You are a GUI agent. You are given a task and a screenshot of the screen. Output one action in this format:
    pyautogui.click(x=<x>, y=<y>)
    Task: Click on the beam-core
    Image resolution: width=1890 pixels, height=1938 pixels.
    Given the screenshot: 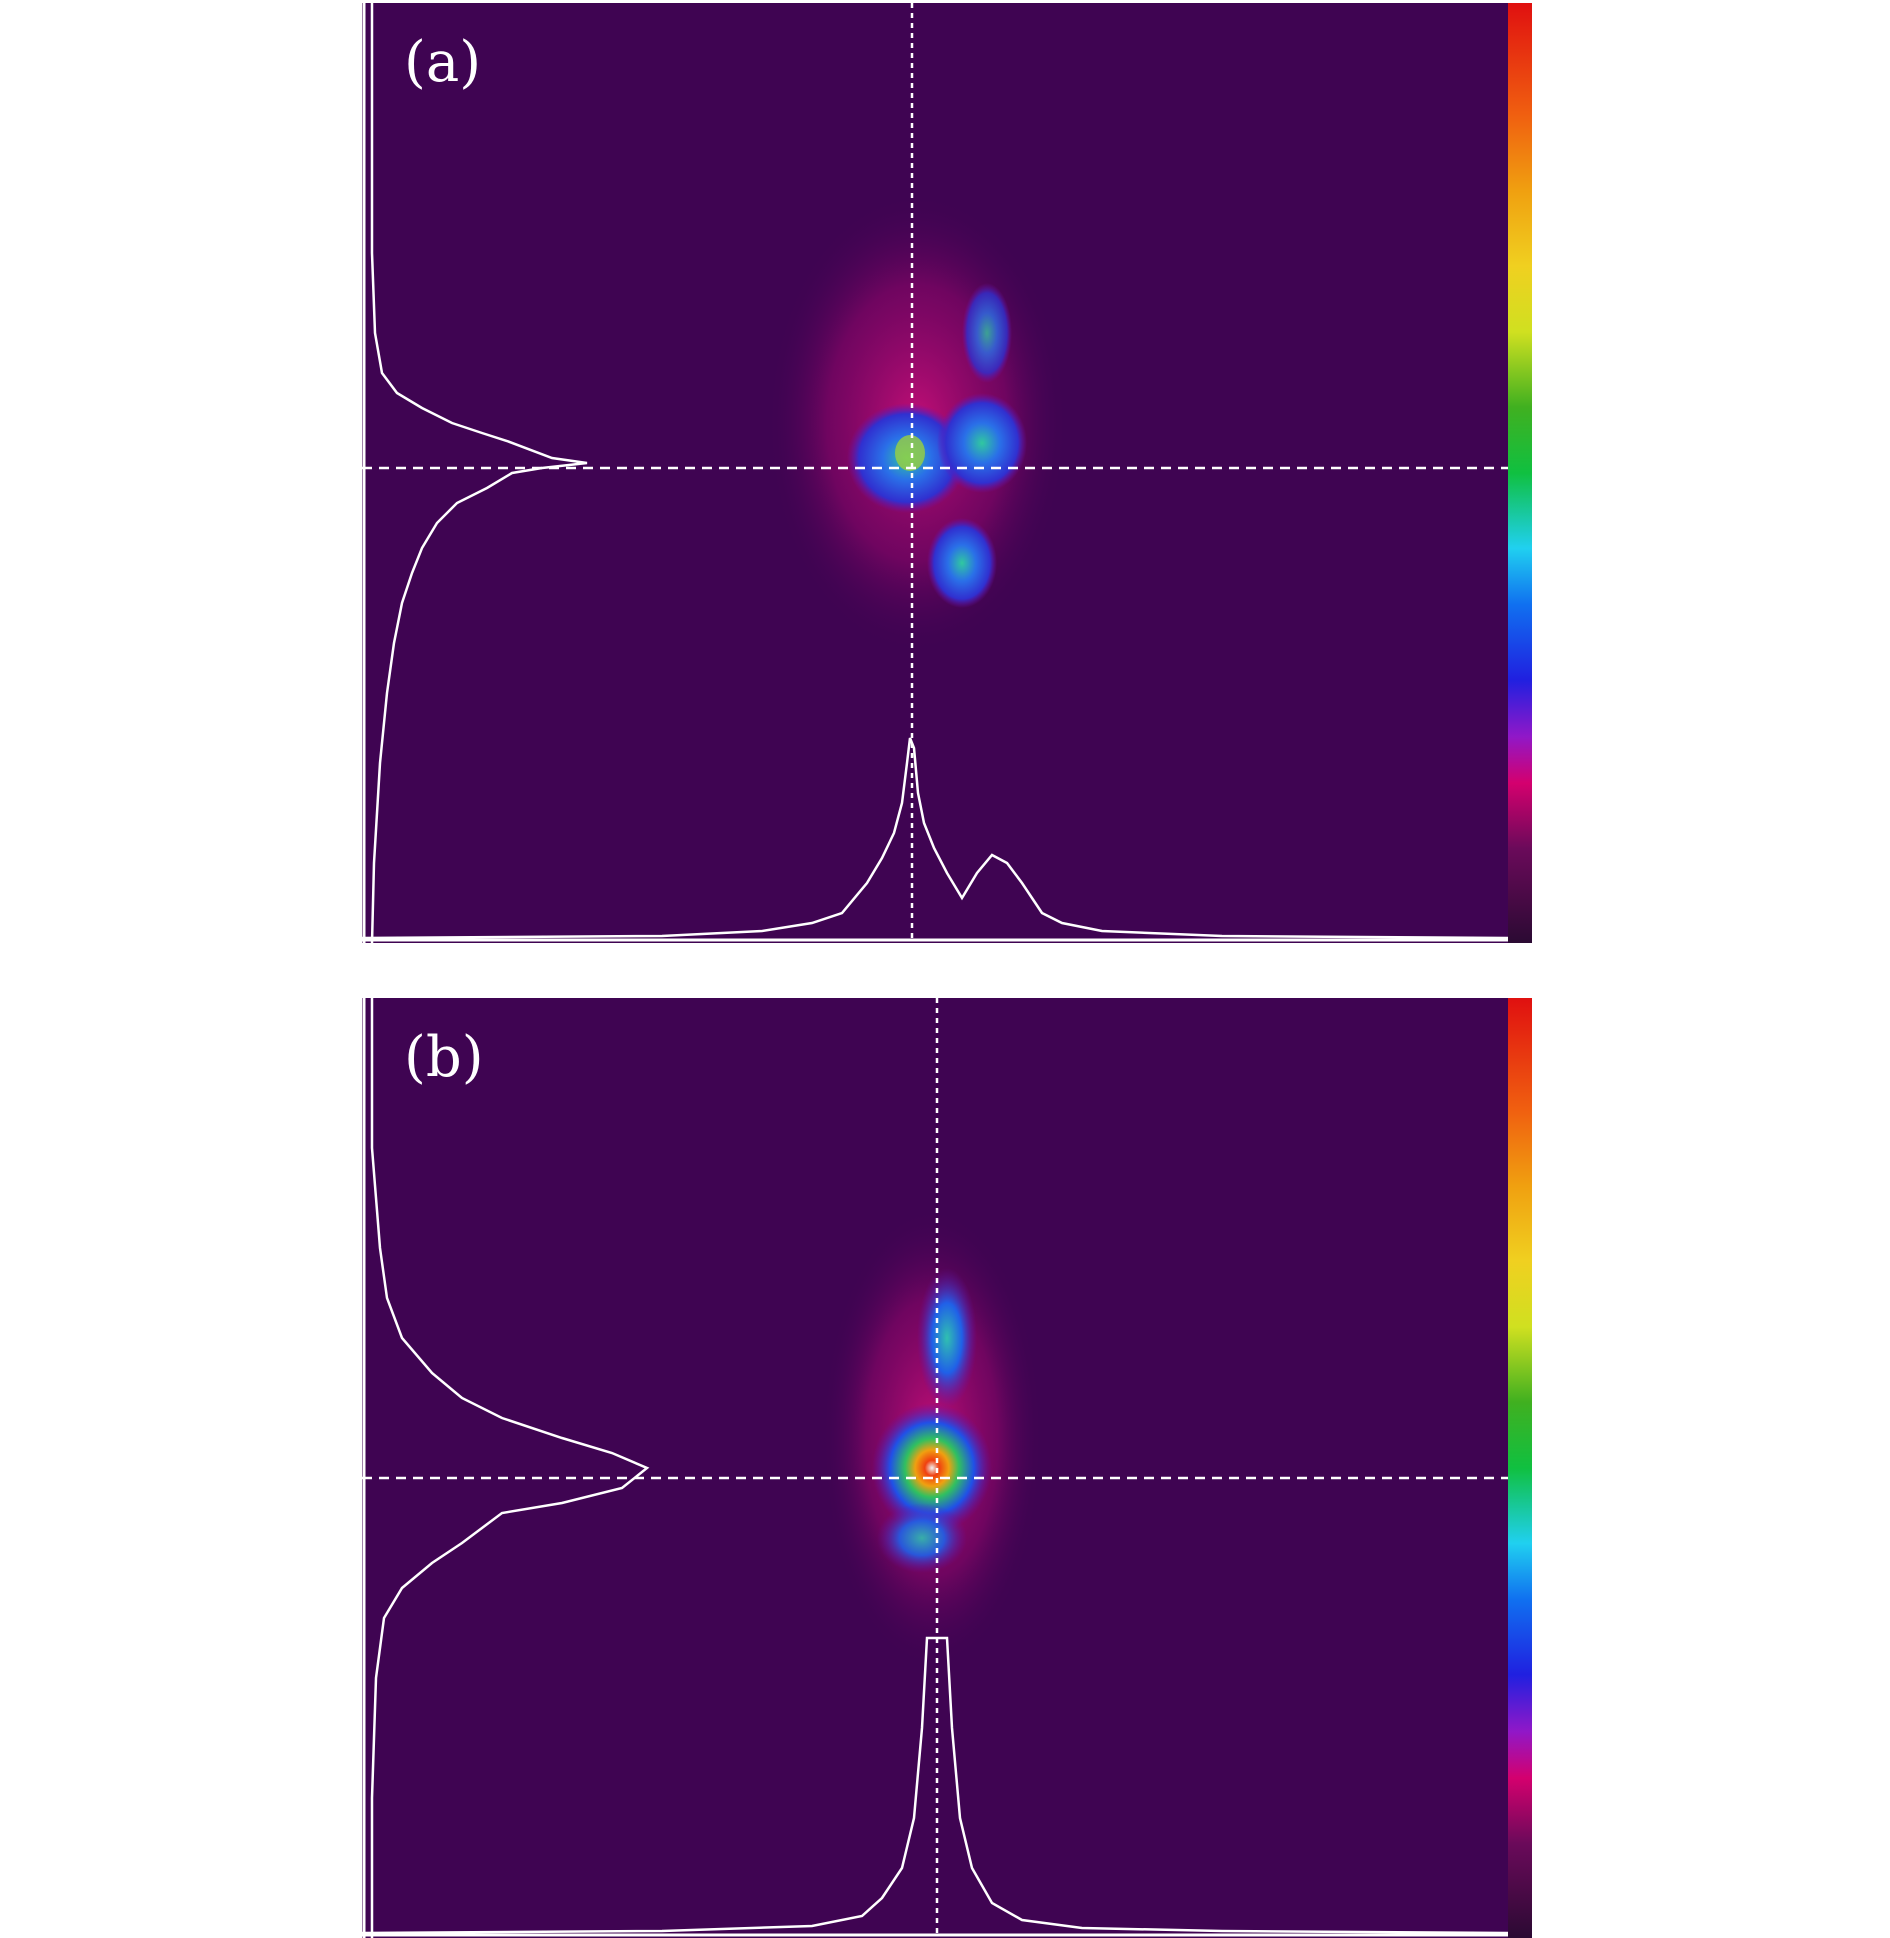 What is the action you would take?
    pyautogui.click(x=932, y=1468)
    